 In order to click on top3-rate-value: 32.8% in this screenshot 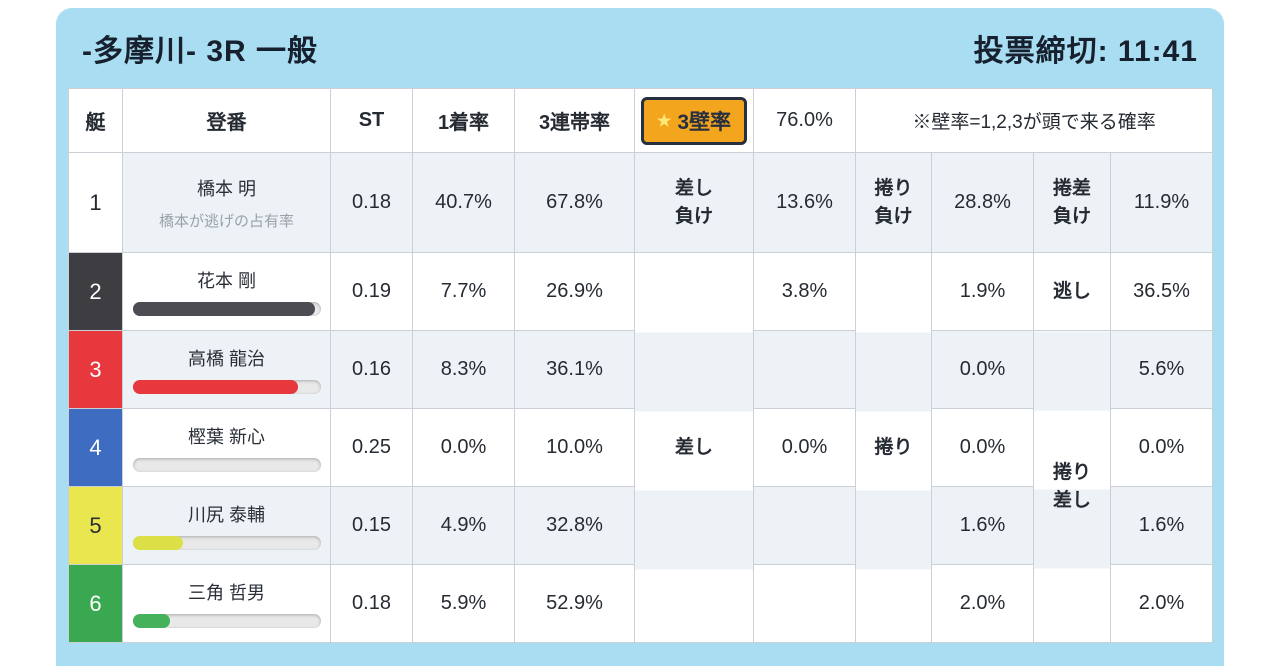, I will do `click(574, 525)`.